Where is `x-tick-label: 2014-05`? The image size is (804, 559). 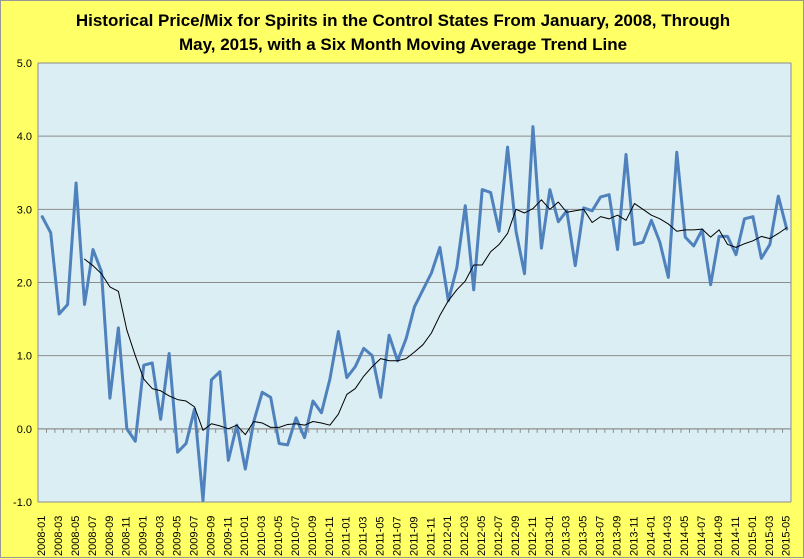 x-tick-label: 2014-05 is located at coordinates (685, 536).